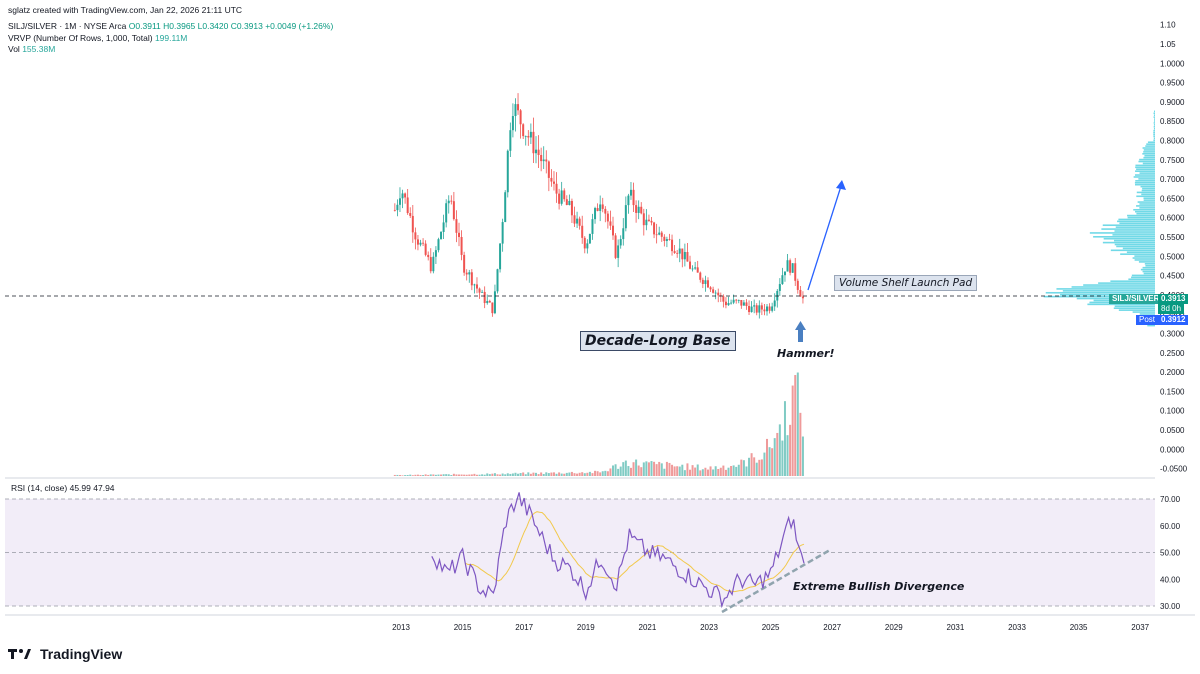 The image size is (1200, 674). Describe the element at coordinates (80, 38) in the screenshot. I see `vrvp-label: VRVP (Number Of Rows, 1,000, Total)` at that location.